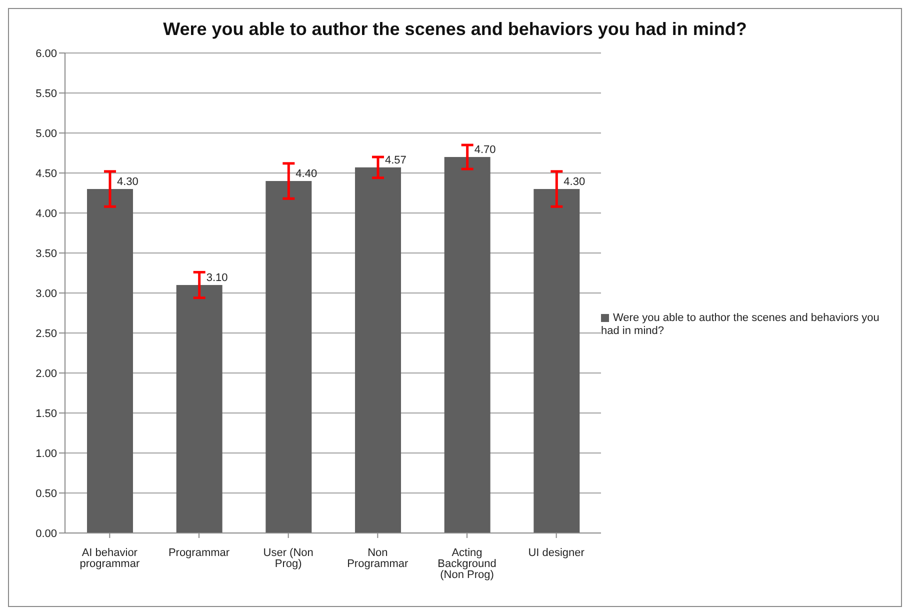 The width and height of the screenshot is (910, 615). Describe the element at coordinates (288, 558) in the screenshot. I see `x-tick-label: User (Non Prog)` at that location.